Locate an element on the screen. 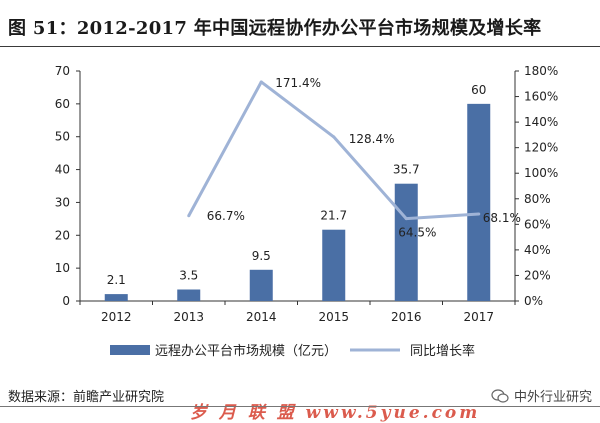 Image resolution: width=600 pixels, height=423 pixels. x-category-label: 2015 is located at coordinates (333, 317).